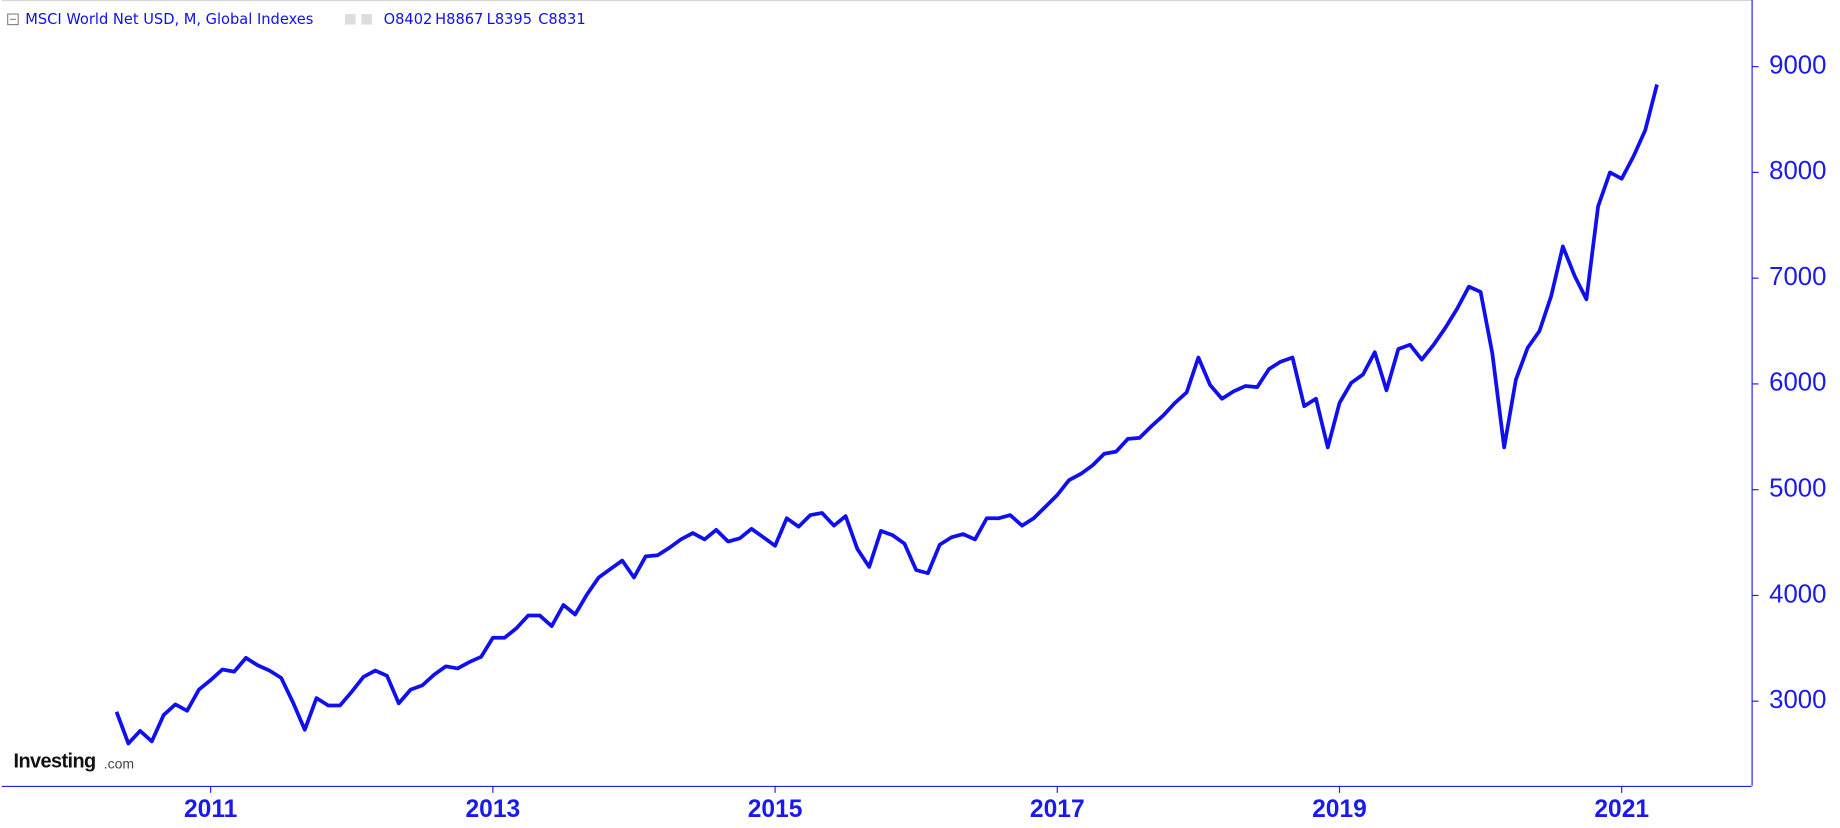  What do you see at coordinates (210, 809) in the screenshot?
I see `x-tick-label: 2011` at bounding box center [210, 809].